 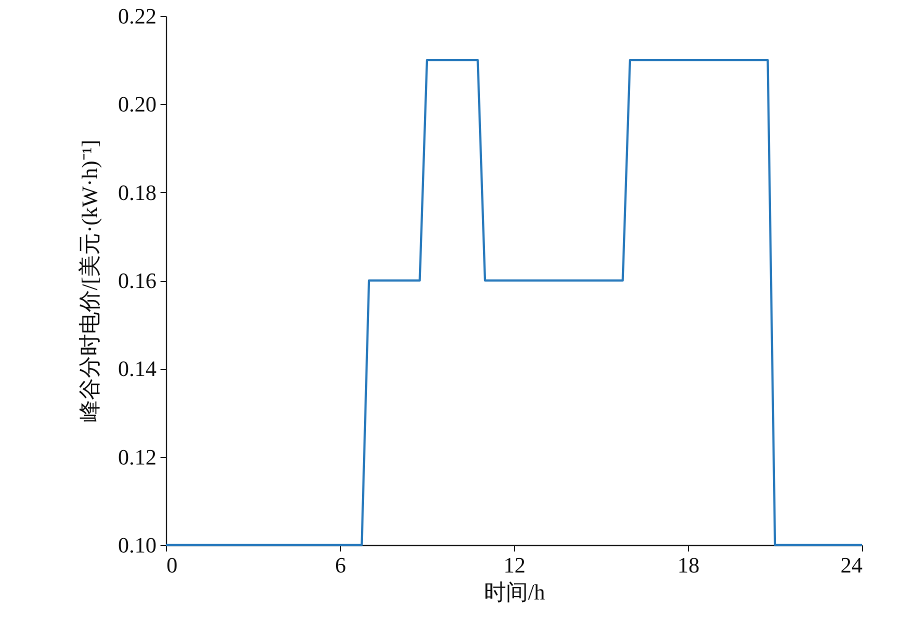 I want to click on y-tick-label: 0.20, so click(x=137, y=104).